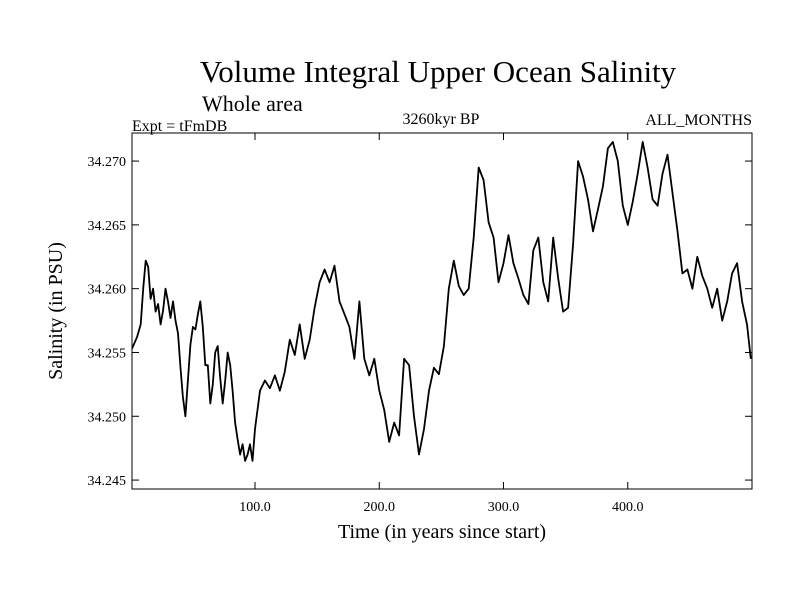 The width and height of the screenshot is (800, 600). I want to click on y-tick-label: 34.265, so click(107, 226).